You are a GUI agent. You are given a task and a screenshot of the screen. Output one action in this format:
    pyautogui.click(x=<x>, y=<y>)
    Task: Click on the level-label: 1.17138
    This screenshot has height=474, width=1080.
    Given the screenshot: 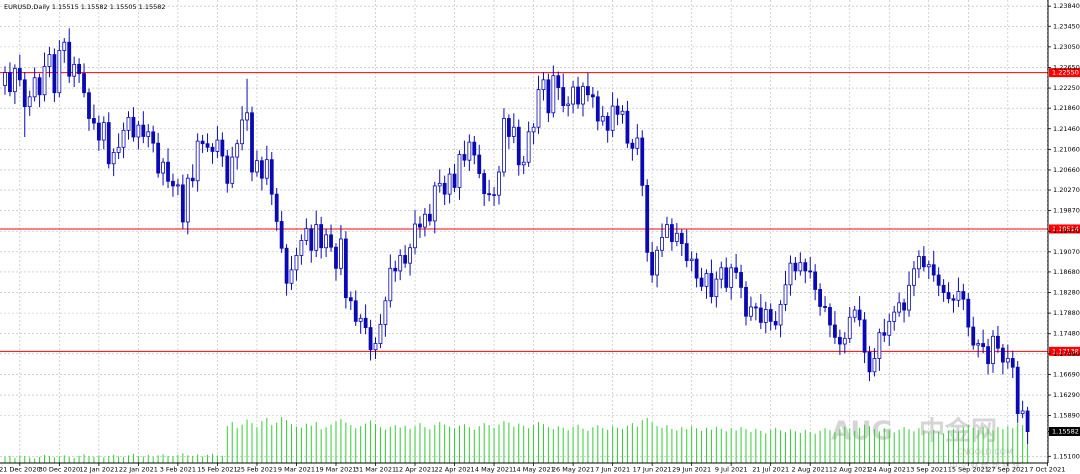 What is the action you would take?
    pyautogui.click(x=1065, y=351)
    